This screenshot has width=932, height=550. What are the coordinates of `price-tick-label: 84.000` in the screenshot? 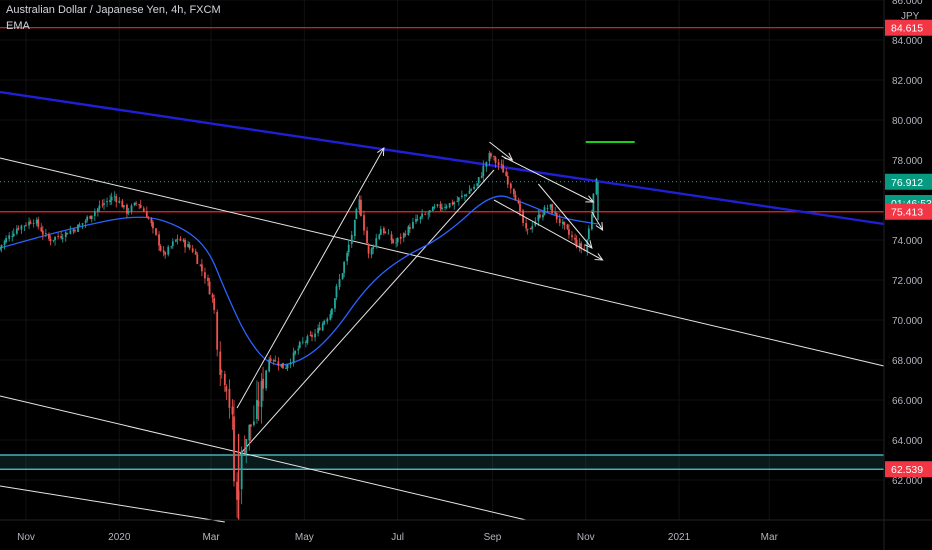 It's located at (907, 41).